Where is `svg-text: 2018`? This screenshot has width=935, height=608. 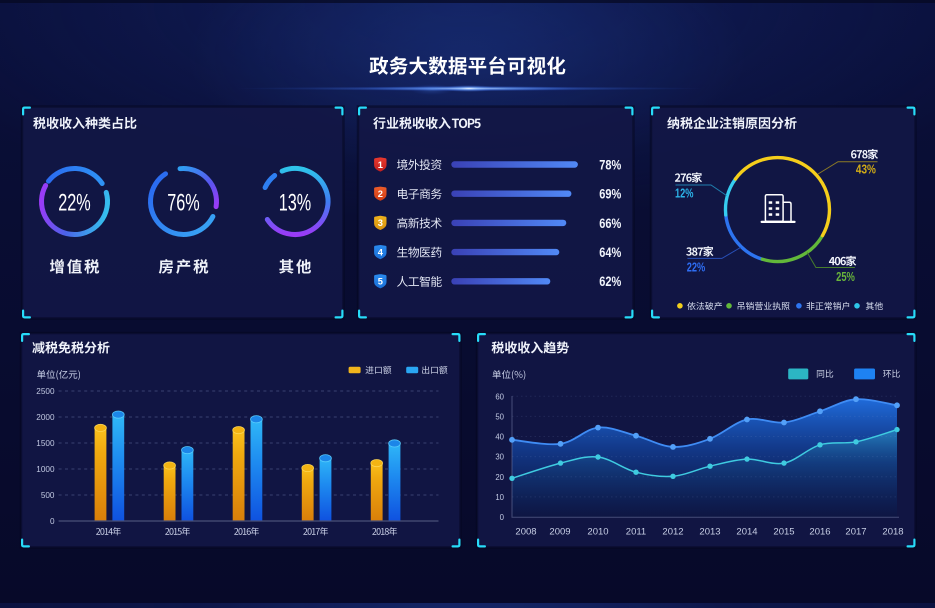 svg-text: 2018 is located at coordinates (892, 531).